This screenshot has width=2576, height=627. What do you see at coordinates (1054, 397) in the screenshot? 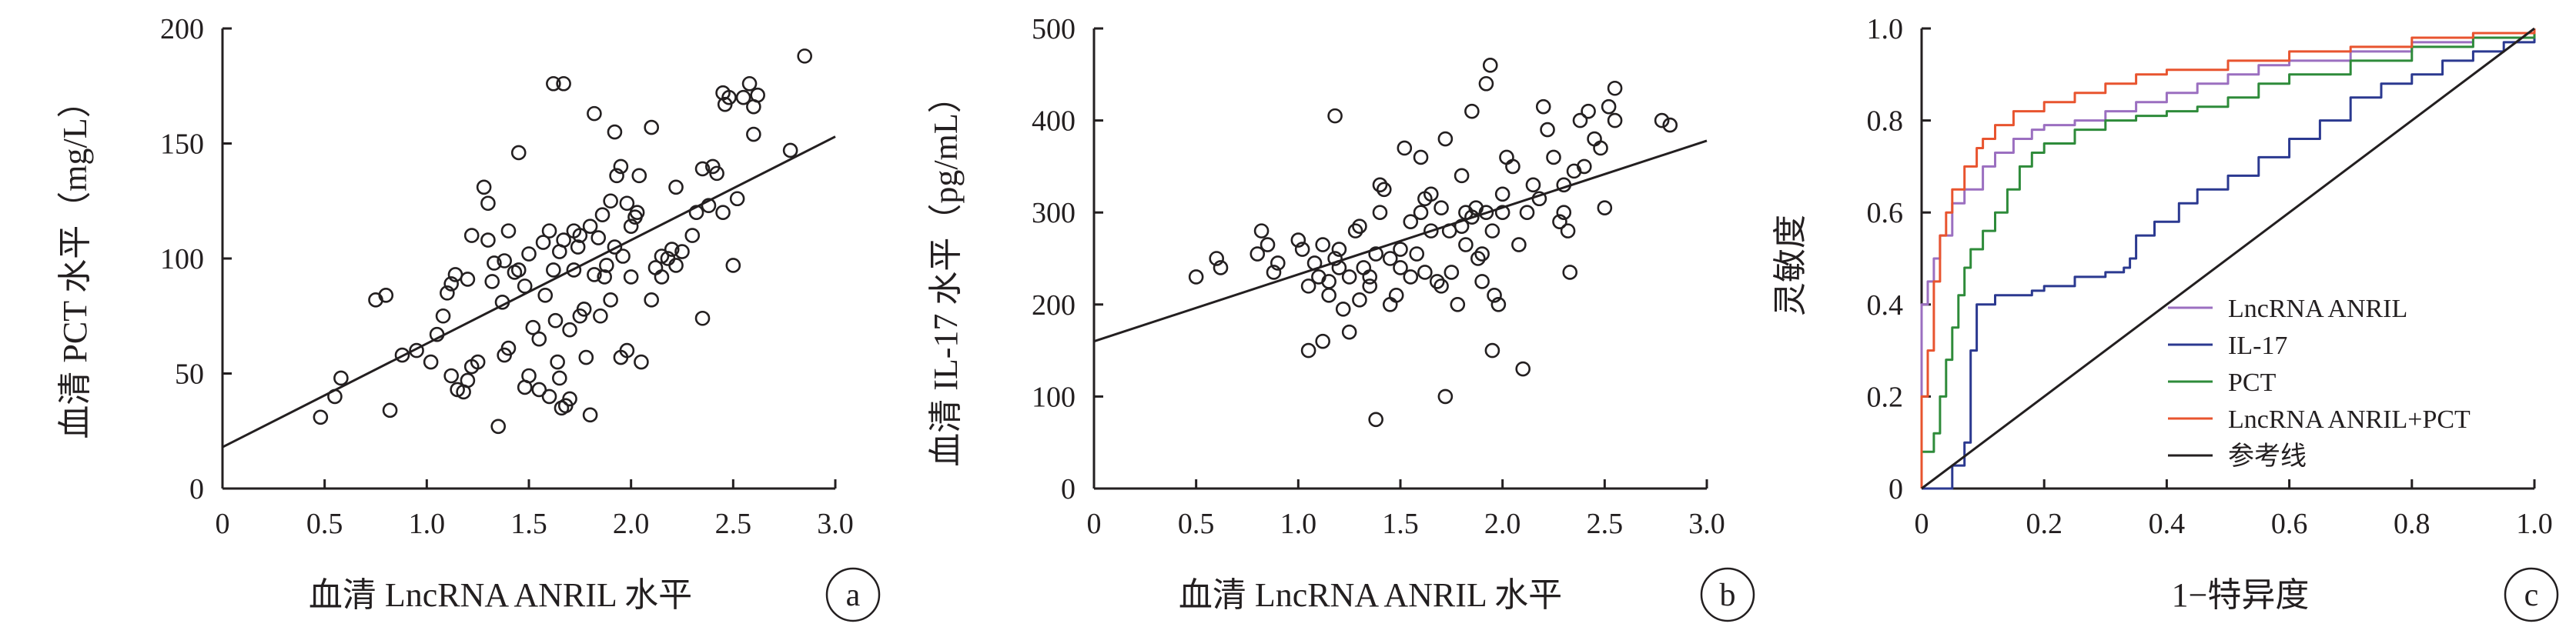
I see `panel-b-y-tick-label: 100` at bounding box center [1054, 397].